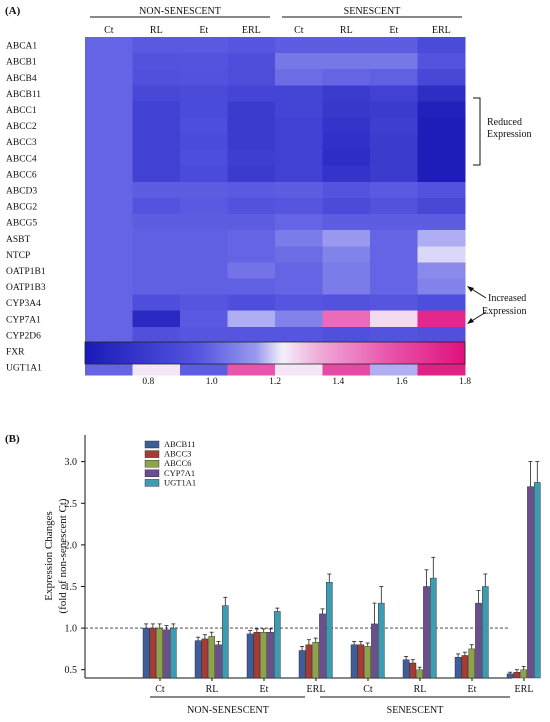  What do you see at coordinates (71, 545) in the screenshot?
I see `bar-y-tick-label: 2.0` at bounding box center [71, 545].